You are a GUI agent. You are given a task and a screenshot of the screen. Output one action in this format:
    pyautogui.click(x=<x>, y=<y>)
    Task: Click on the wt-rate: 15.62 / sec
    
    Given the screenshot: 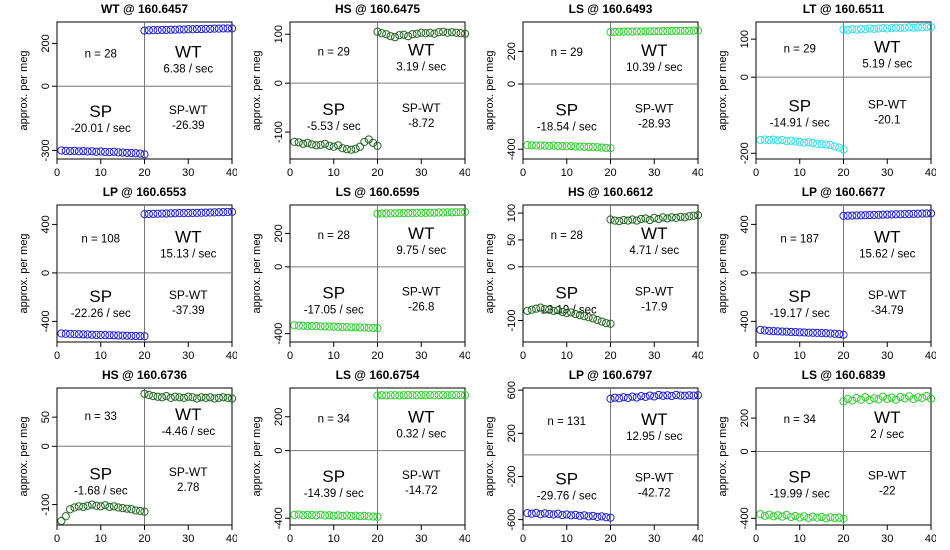 What is the action you would take?
    pyautogui.click(x=887, y=254)
    